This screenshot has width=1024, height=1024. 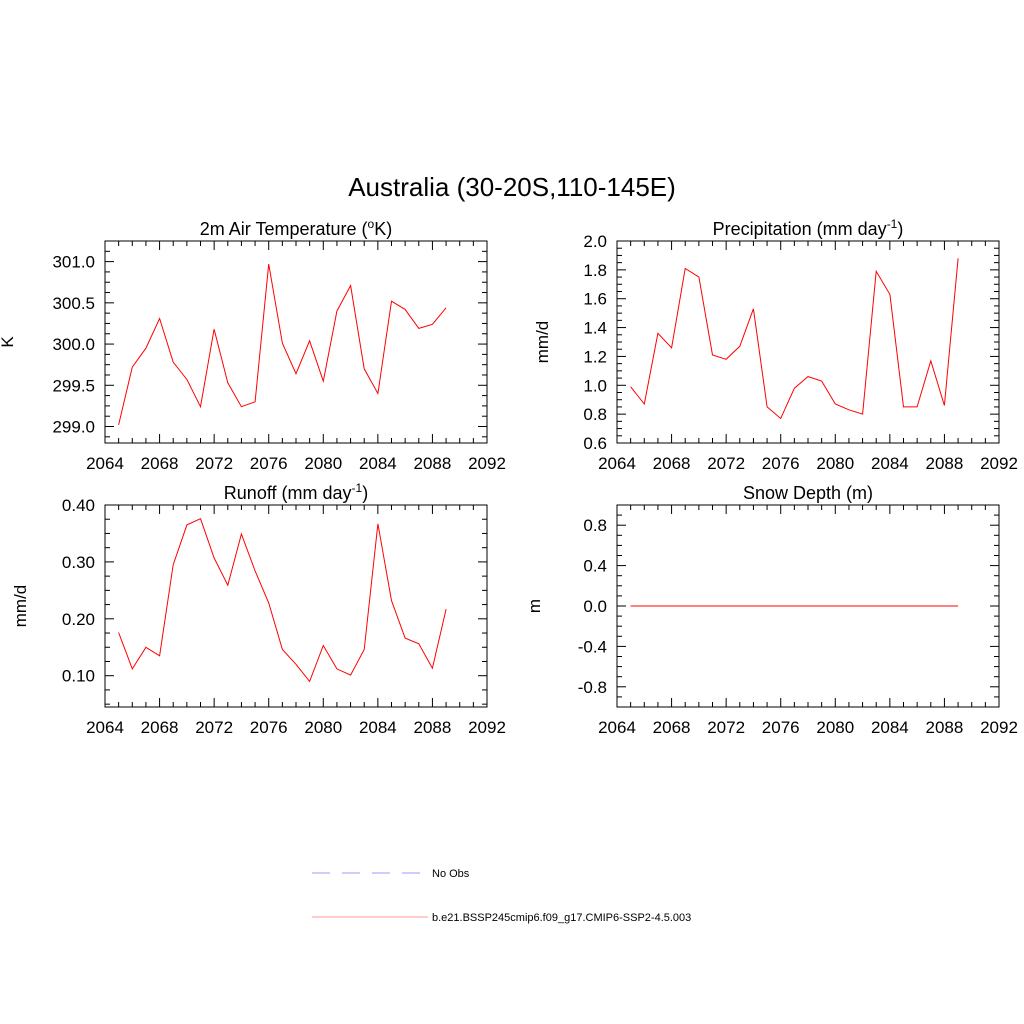 What do you see at coordinates (451, 874) in the screenshot?
I see `legend-label: No Obs` at bounding box center [451, 874].